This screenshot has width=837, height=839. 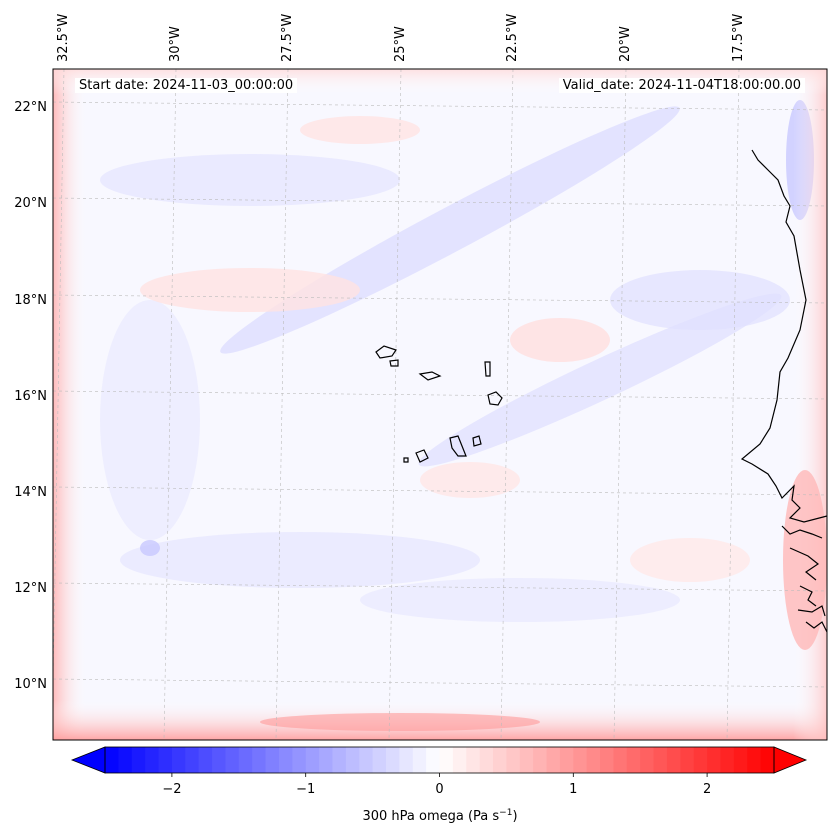 What do you see at coordinates (512, 38) in the screenshot?
I see `lon-tick-label: 22.5°W` at bounding box center [512, 38].